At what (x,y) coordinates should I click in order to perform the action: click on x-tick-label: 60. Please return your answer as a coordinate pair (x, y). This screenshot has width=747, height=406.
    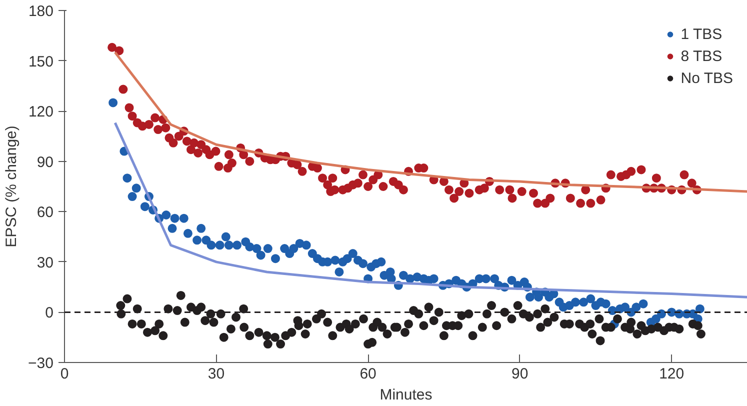
    Looking at the image, I should click on (368, 374).